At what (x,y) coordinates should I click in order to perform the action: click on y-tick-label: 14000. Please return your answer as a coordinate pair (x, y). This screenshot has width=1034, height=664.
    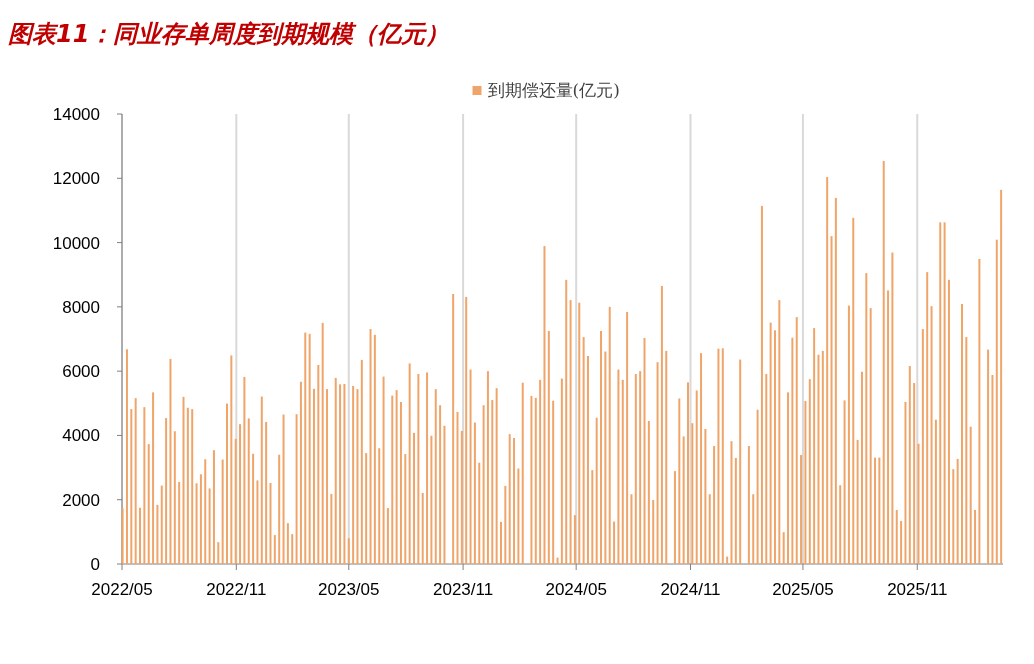
    Looking at the image, I should click on (76, 114).